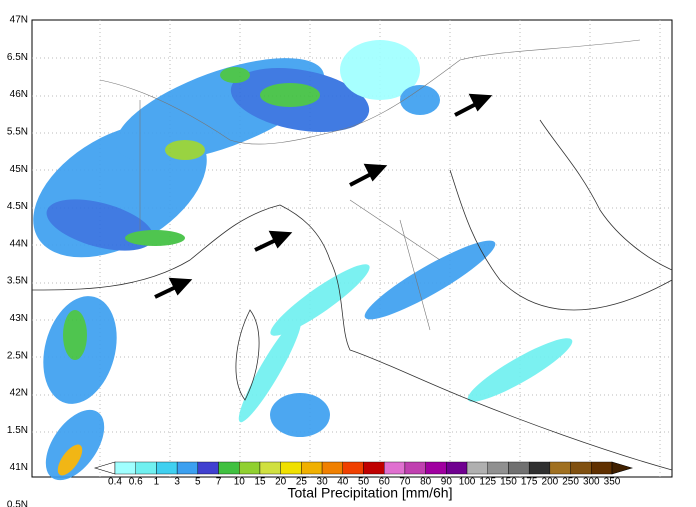 This screenshot has height=507, width=696. What do you see at coordinates (19, 243) in the screenshot?
I see `latitude-label: 44N` at bounding box center [19, 243].